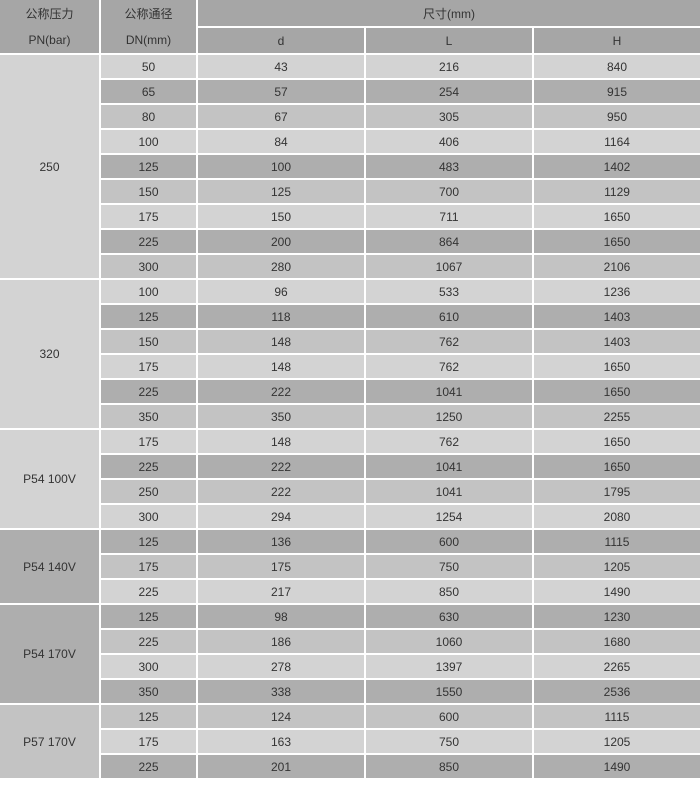 The image size is (700, 787). Describe the element at coordinates (350, 117) in the screenshot. I see `table-row: 80 67 305 950` at that location.